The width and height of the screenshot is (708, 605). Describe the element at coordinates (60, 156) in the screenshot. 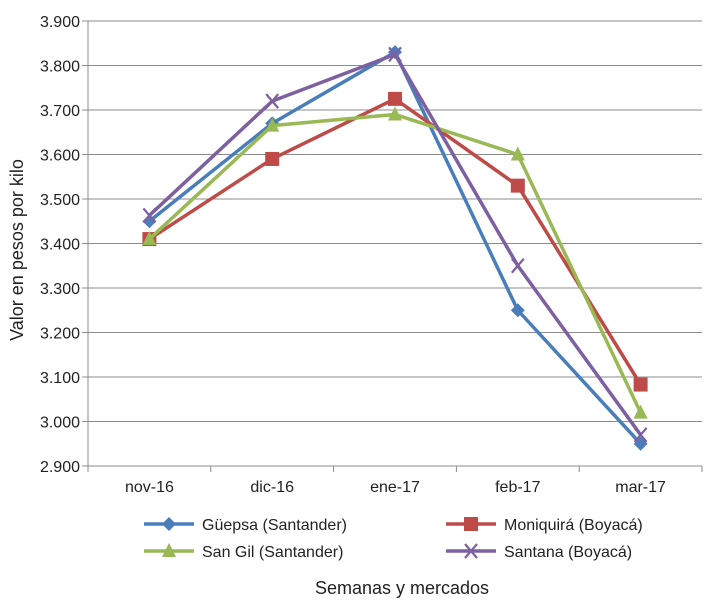

I see `y-tick-label: 3.600` at that location.